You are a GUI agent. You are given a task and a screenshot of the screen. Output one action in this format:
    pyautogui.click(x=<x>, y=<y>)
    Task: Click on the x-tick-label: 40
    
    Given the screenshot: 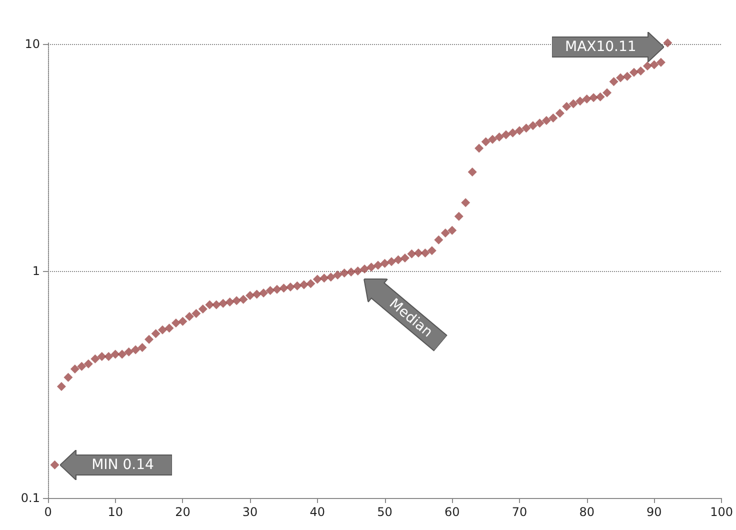 What is the action you would take?
    pyautogui.click(x=318, y=512)
    